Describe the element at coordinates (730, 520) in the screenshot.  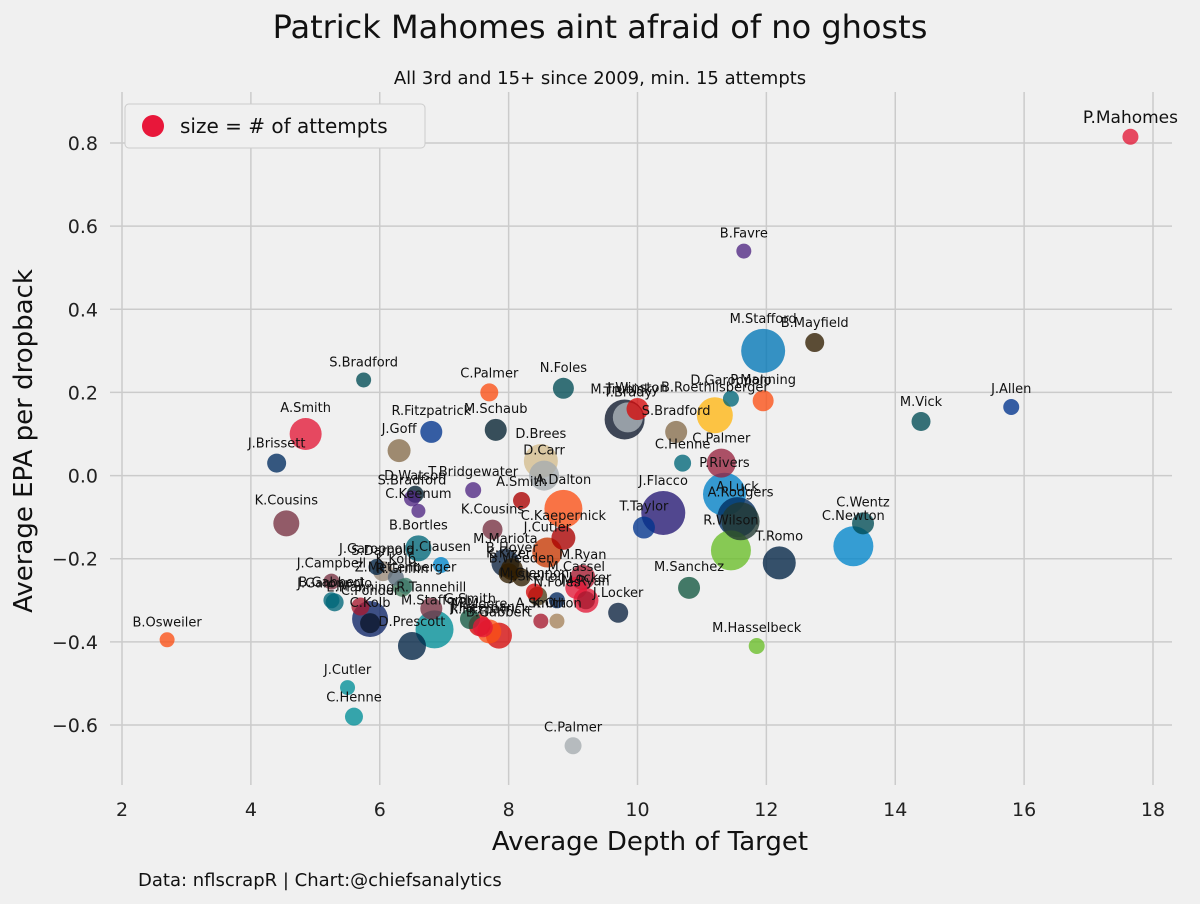
I see `point-label: R.Wilson` at that location.